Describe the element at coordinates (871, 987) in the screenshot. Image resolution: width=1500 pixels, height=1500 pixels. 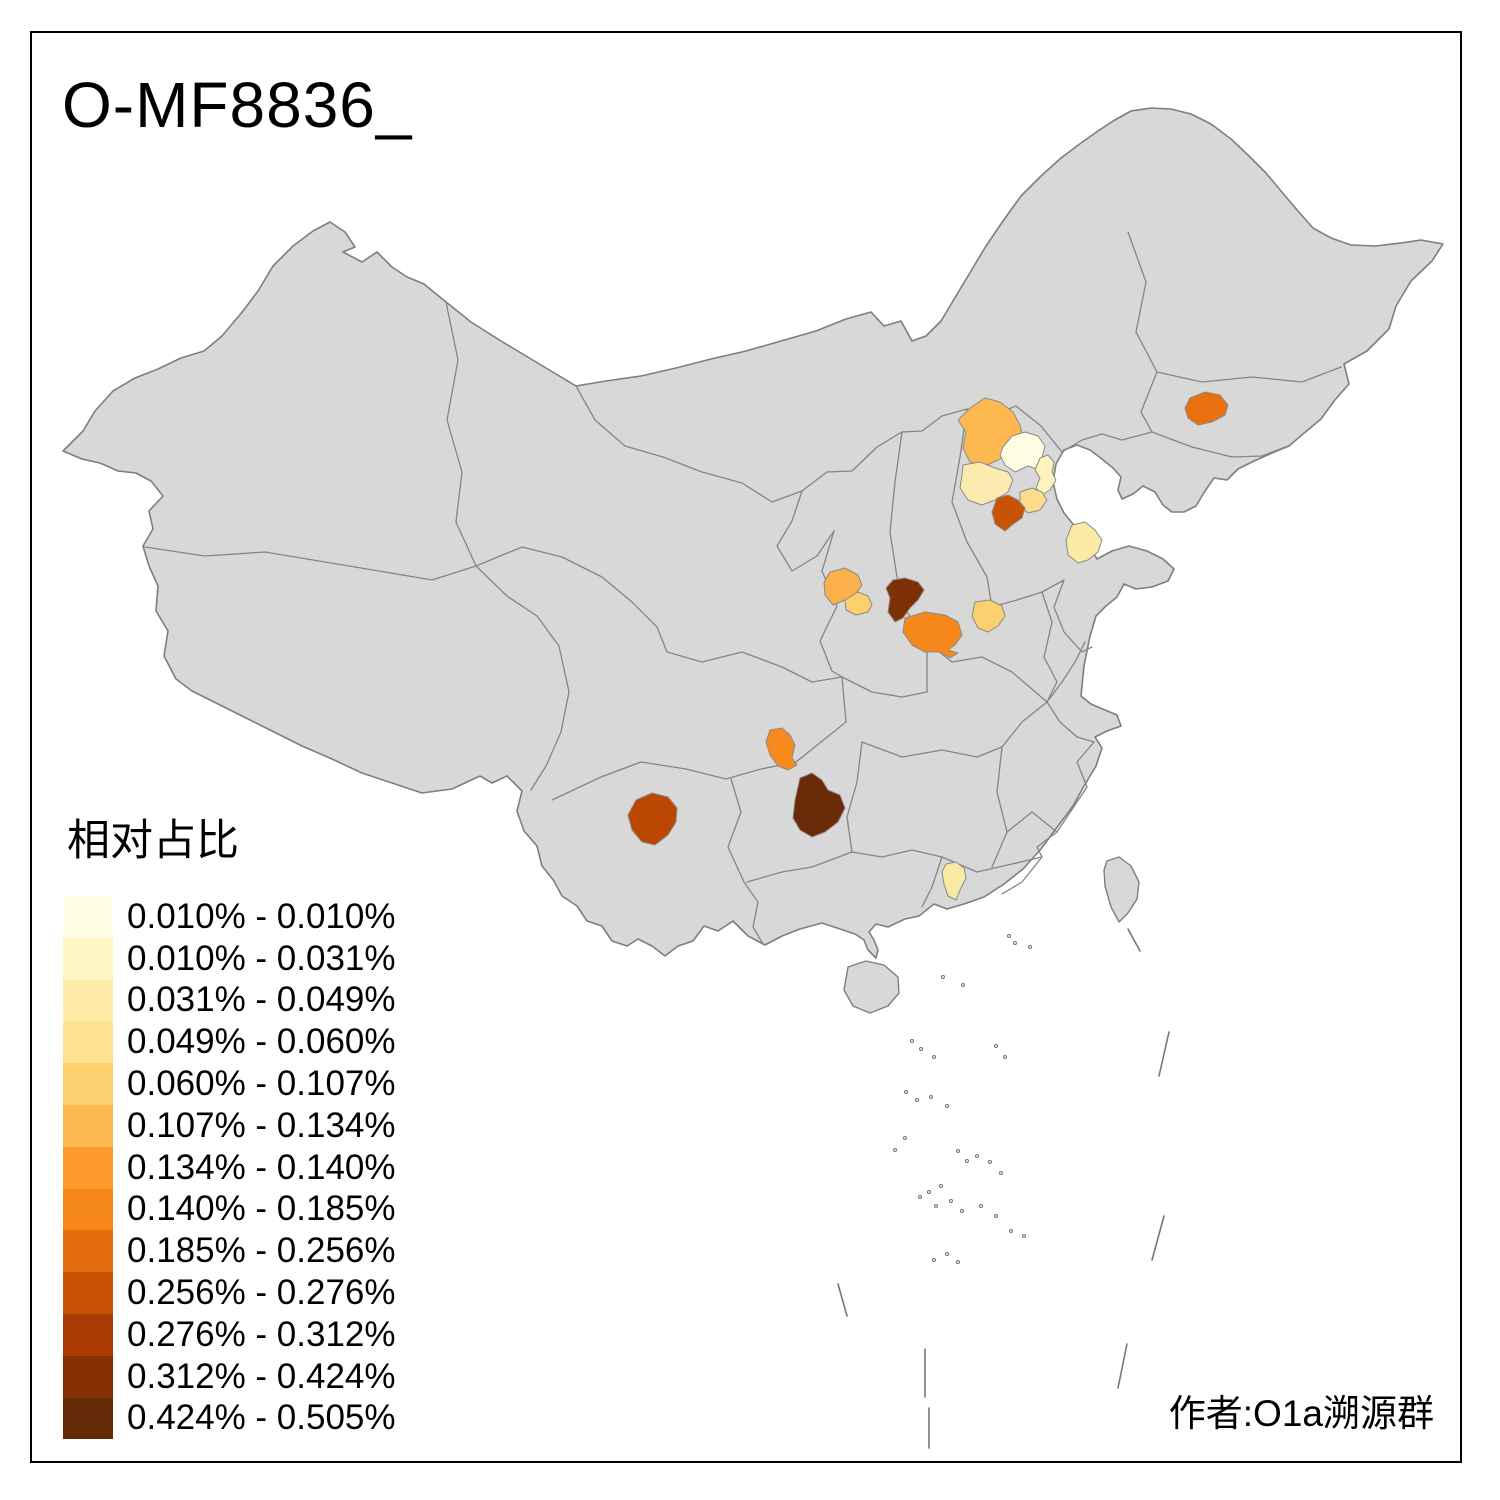
I see `hainan-island` at that location.